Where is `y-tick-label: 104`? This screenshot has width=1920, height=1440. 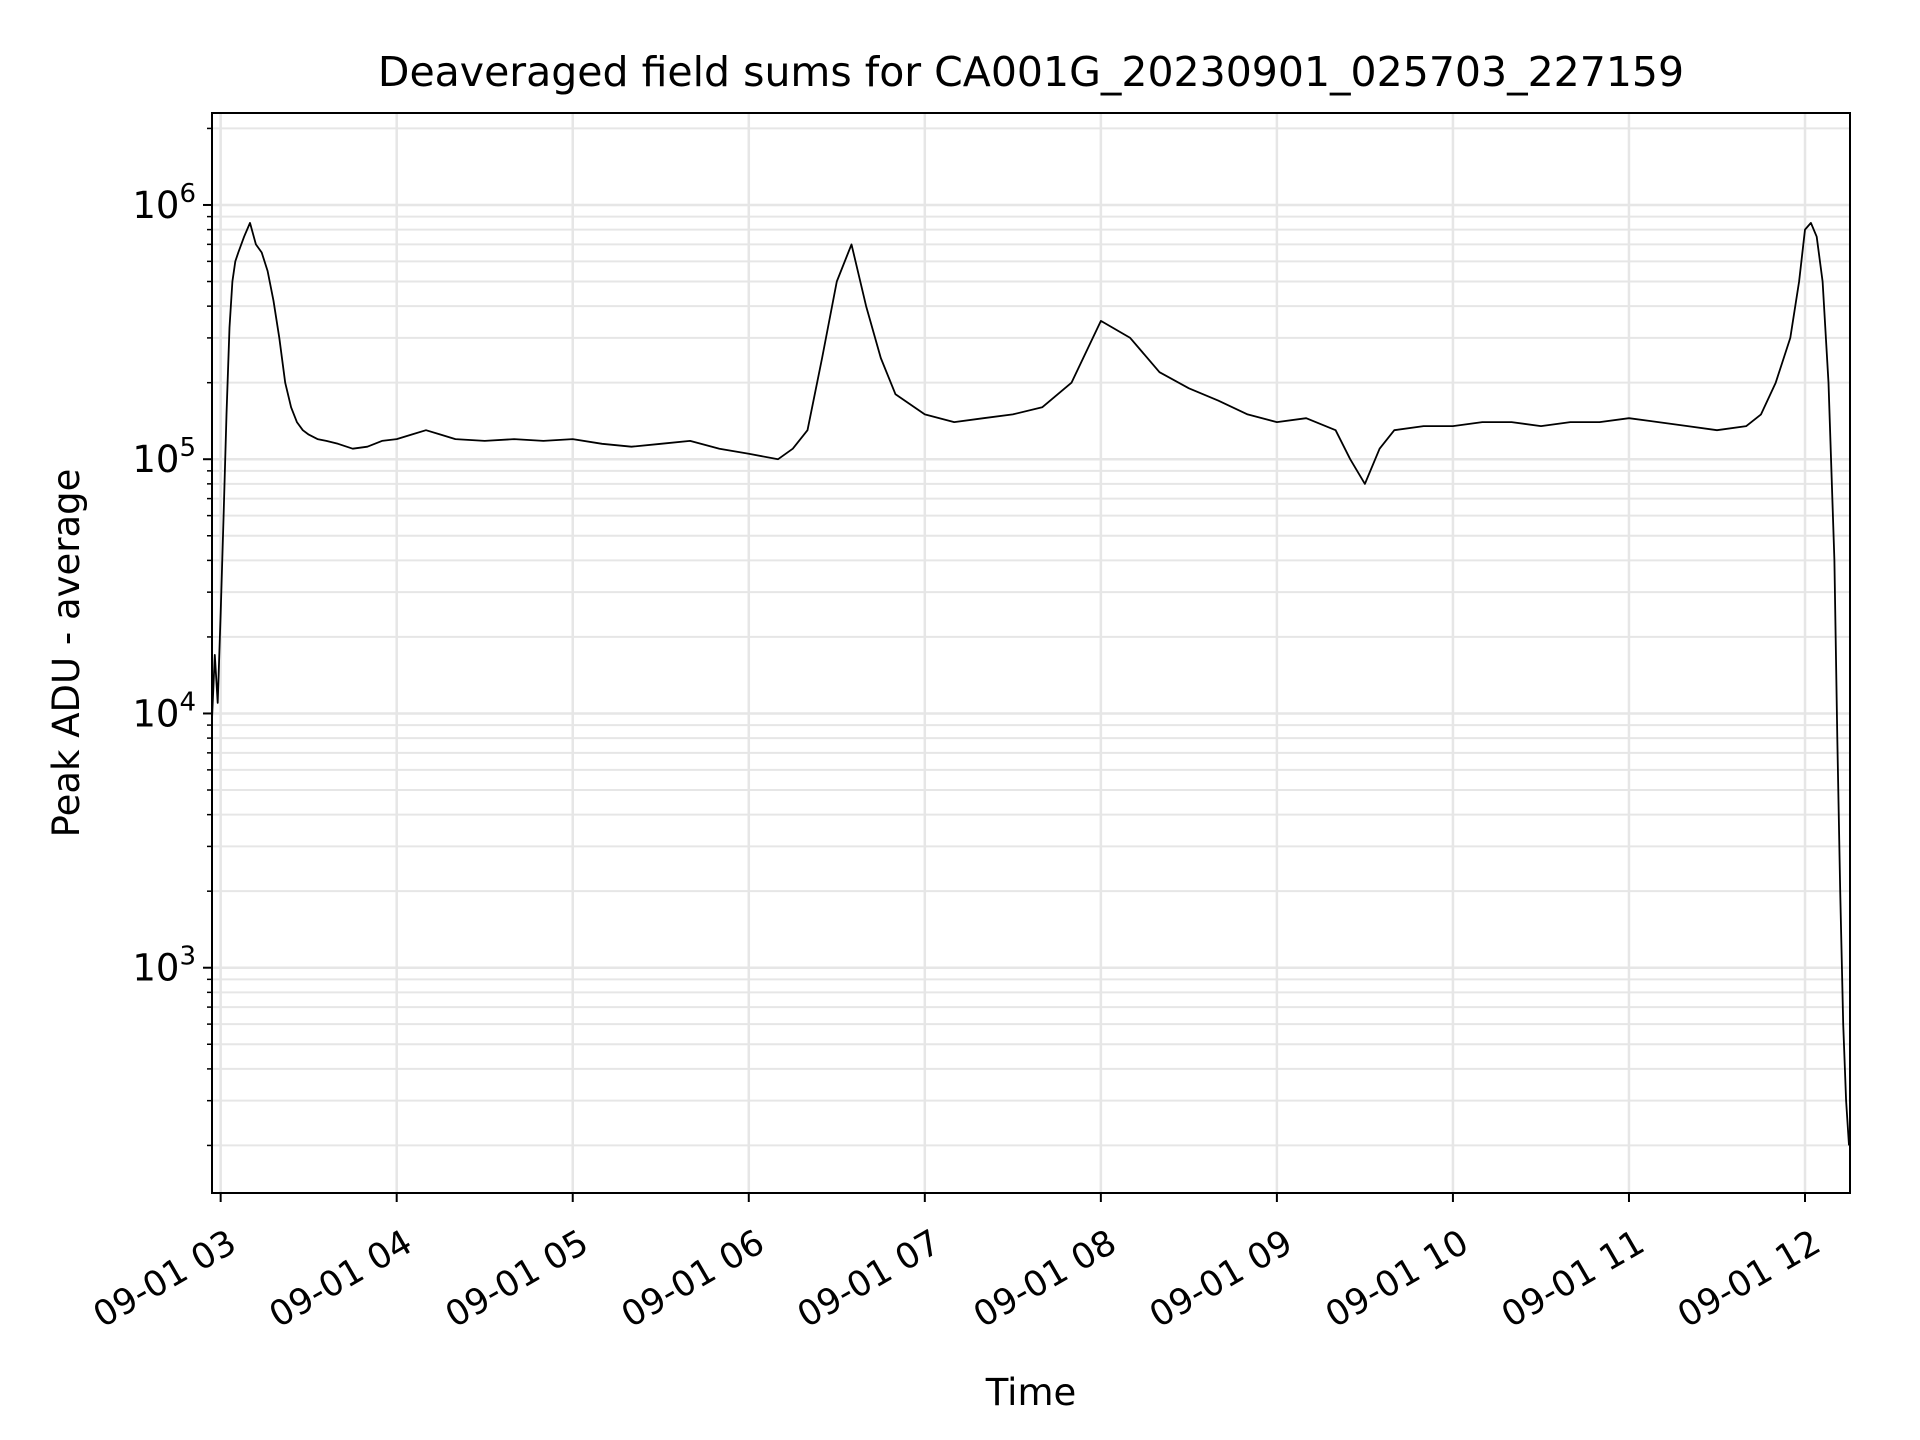 y-tick-label: 104 is located at coordinates (164, 711).